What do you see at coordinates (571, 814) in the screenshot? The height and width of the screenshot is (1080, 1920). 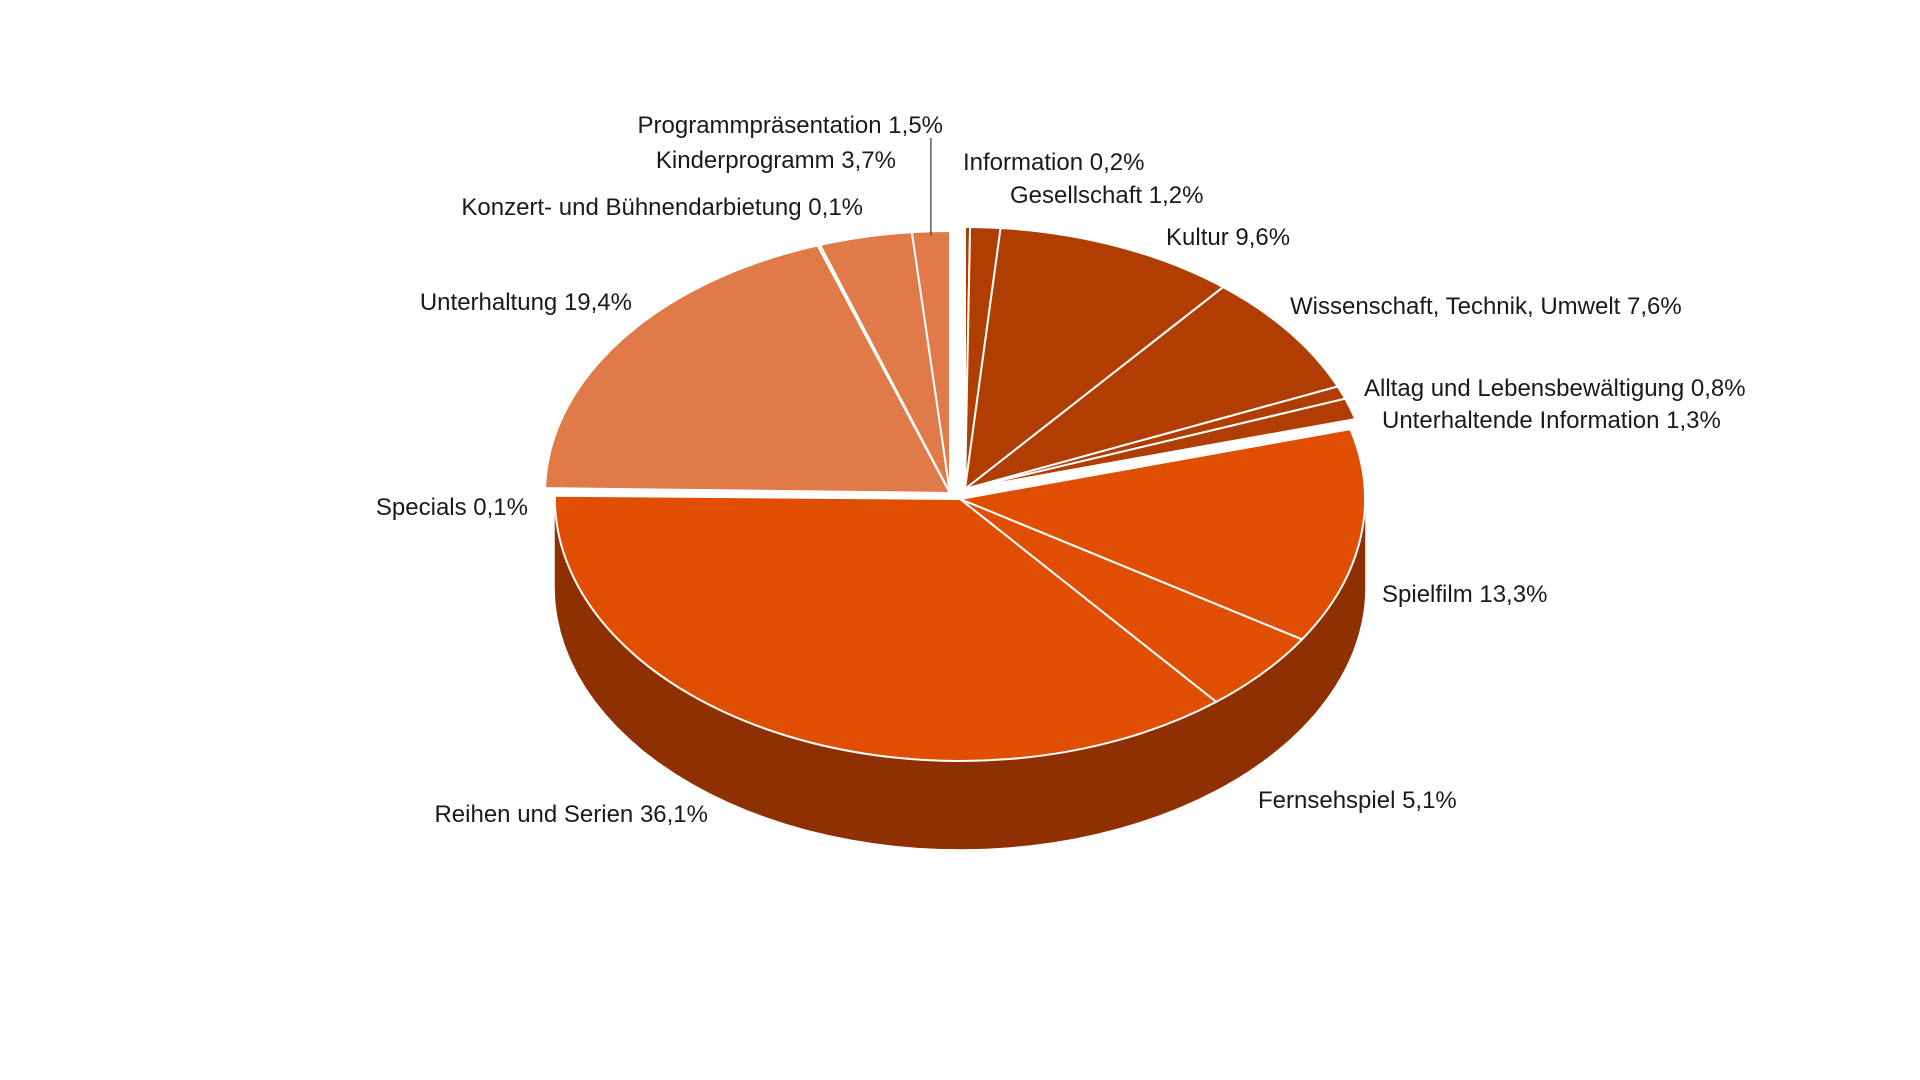 I see `label-reihen-und-serien: Reihen und Serien 36,1%` at bounding box center [571, 814].